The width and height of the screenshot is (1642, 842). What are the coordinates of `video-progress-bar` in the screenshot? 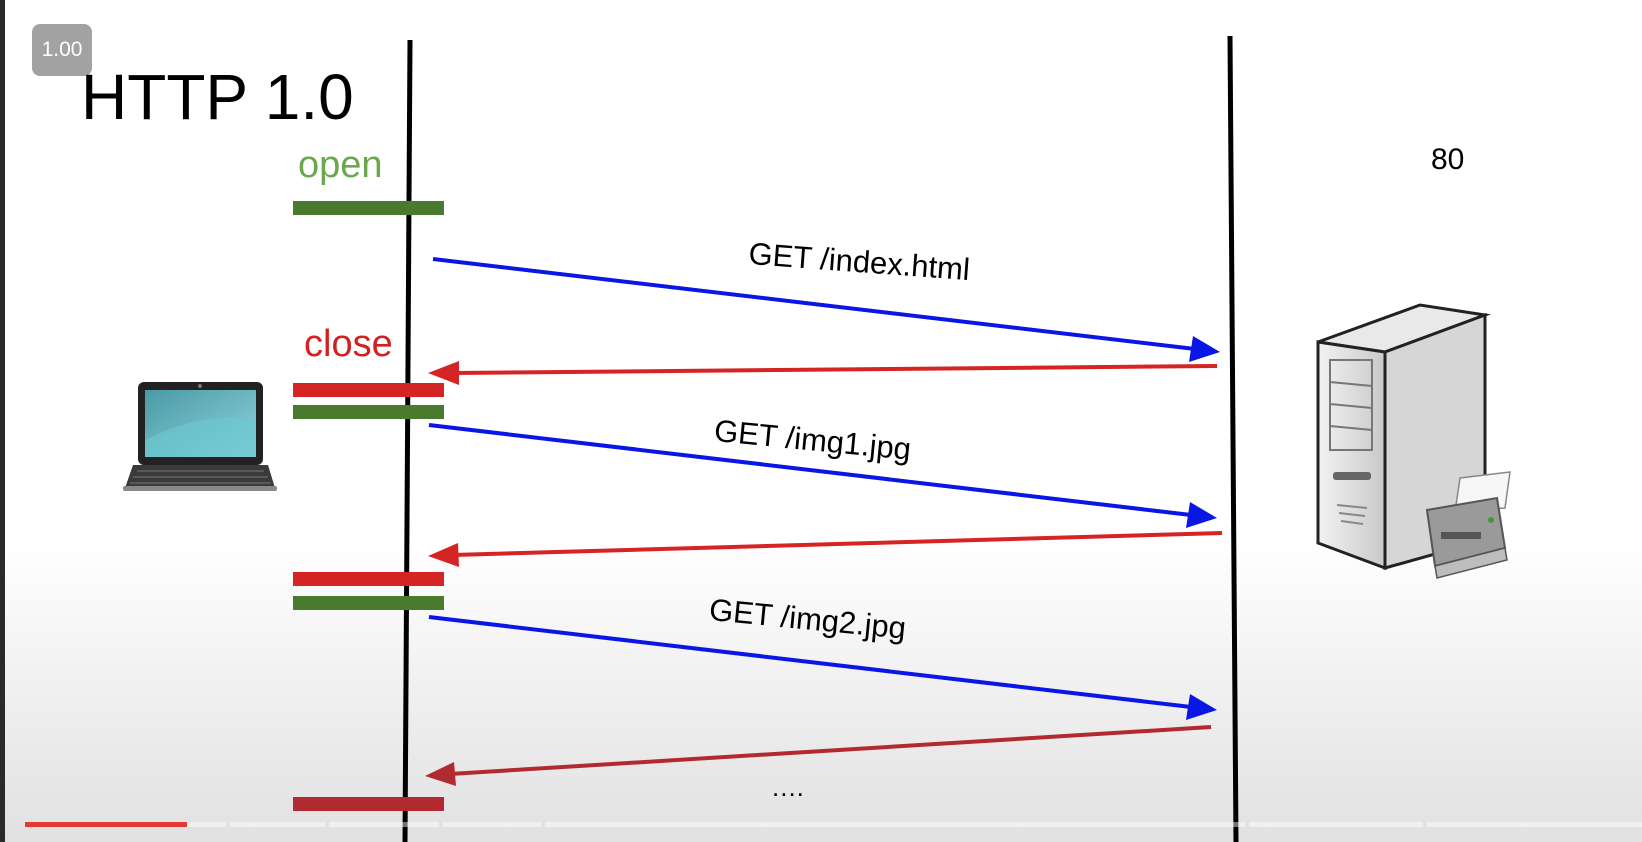 It's located at (833, 824).